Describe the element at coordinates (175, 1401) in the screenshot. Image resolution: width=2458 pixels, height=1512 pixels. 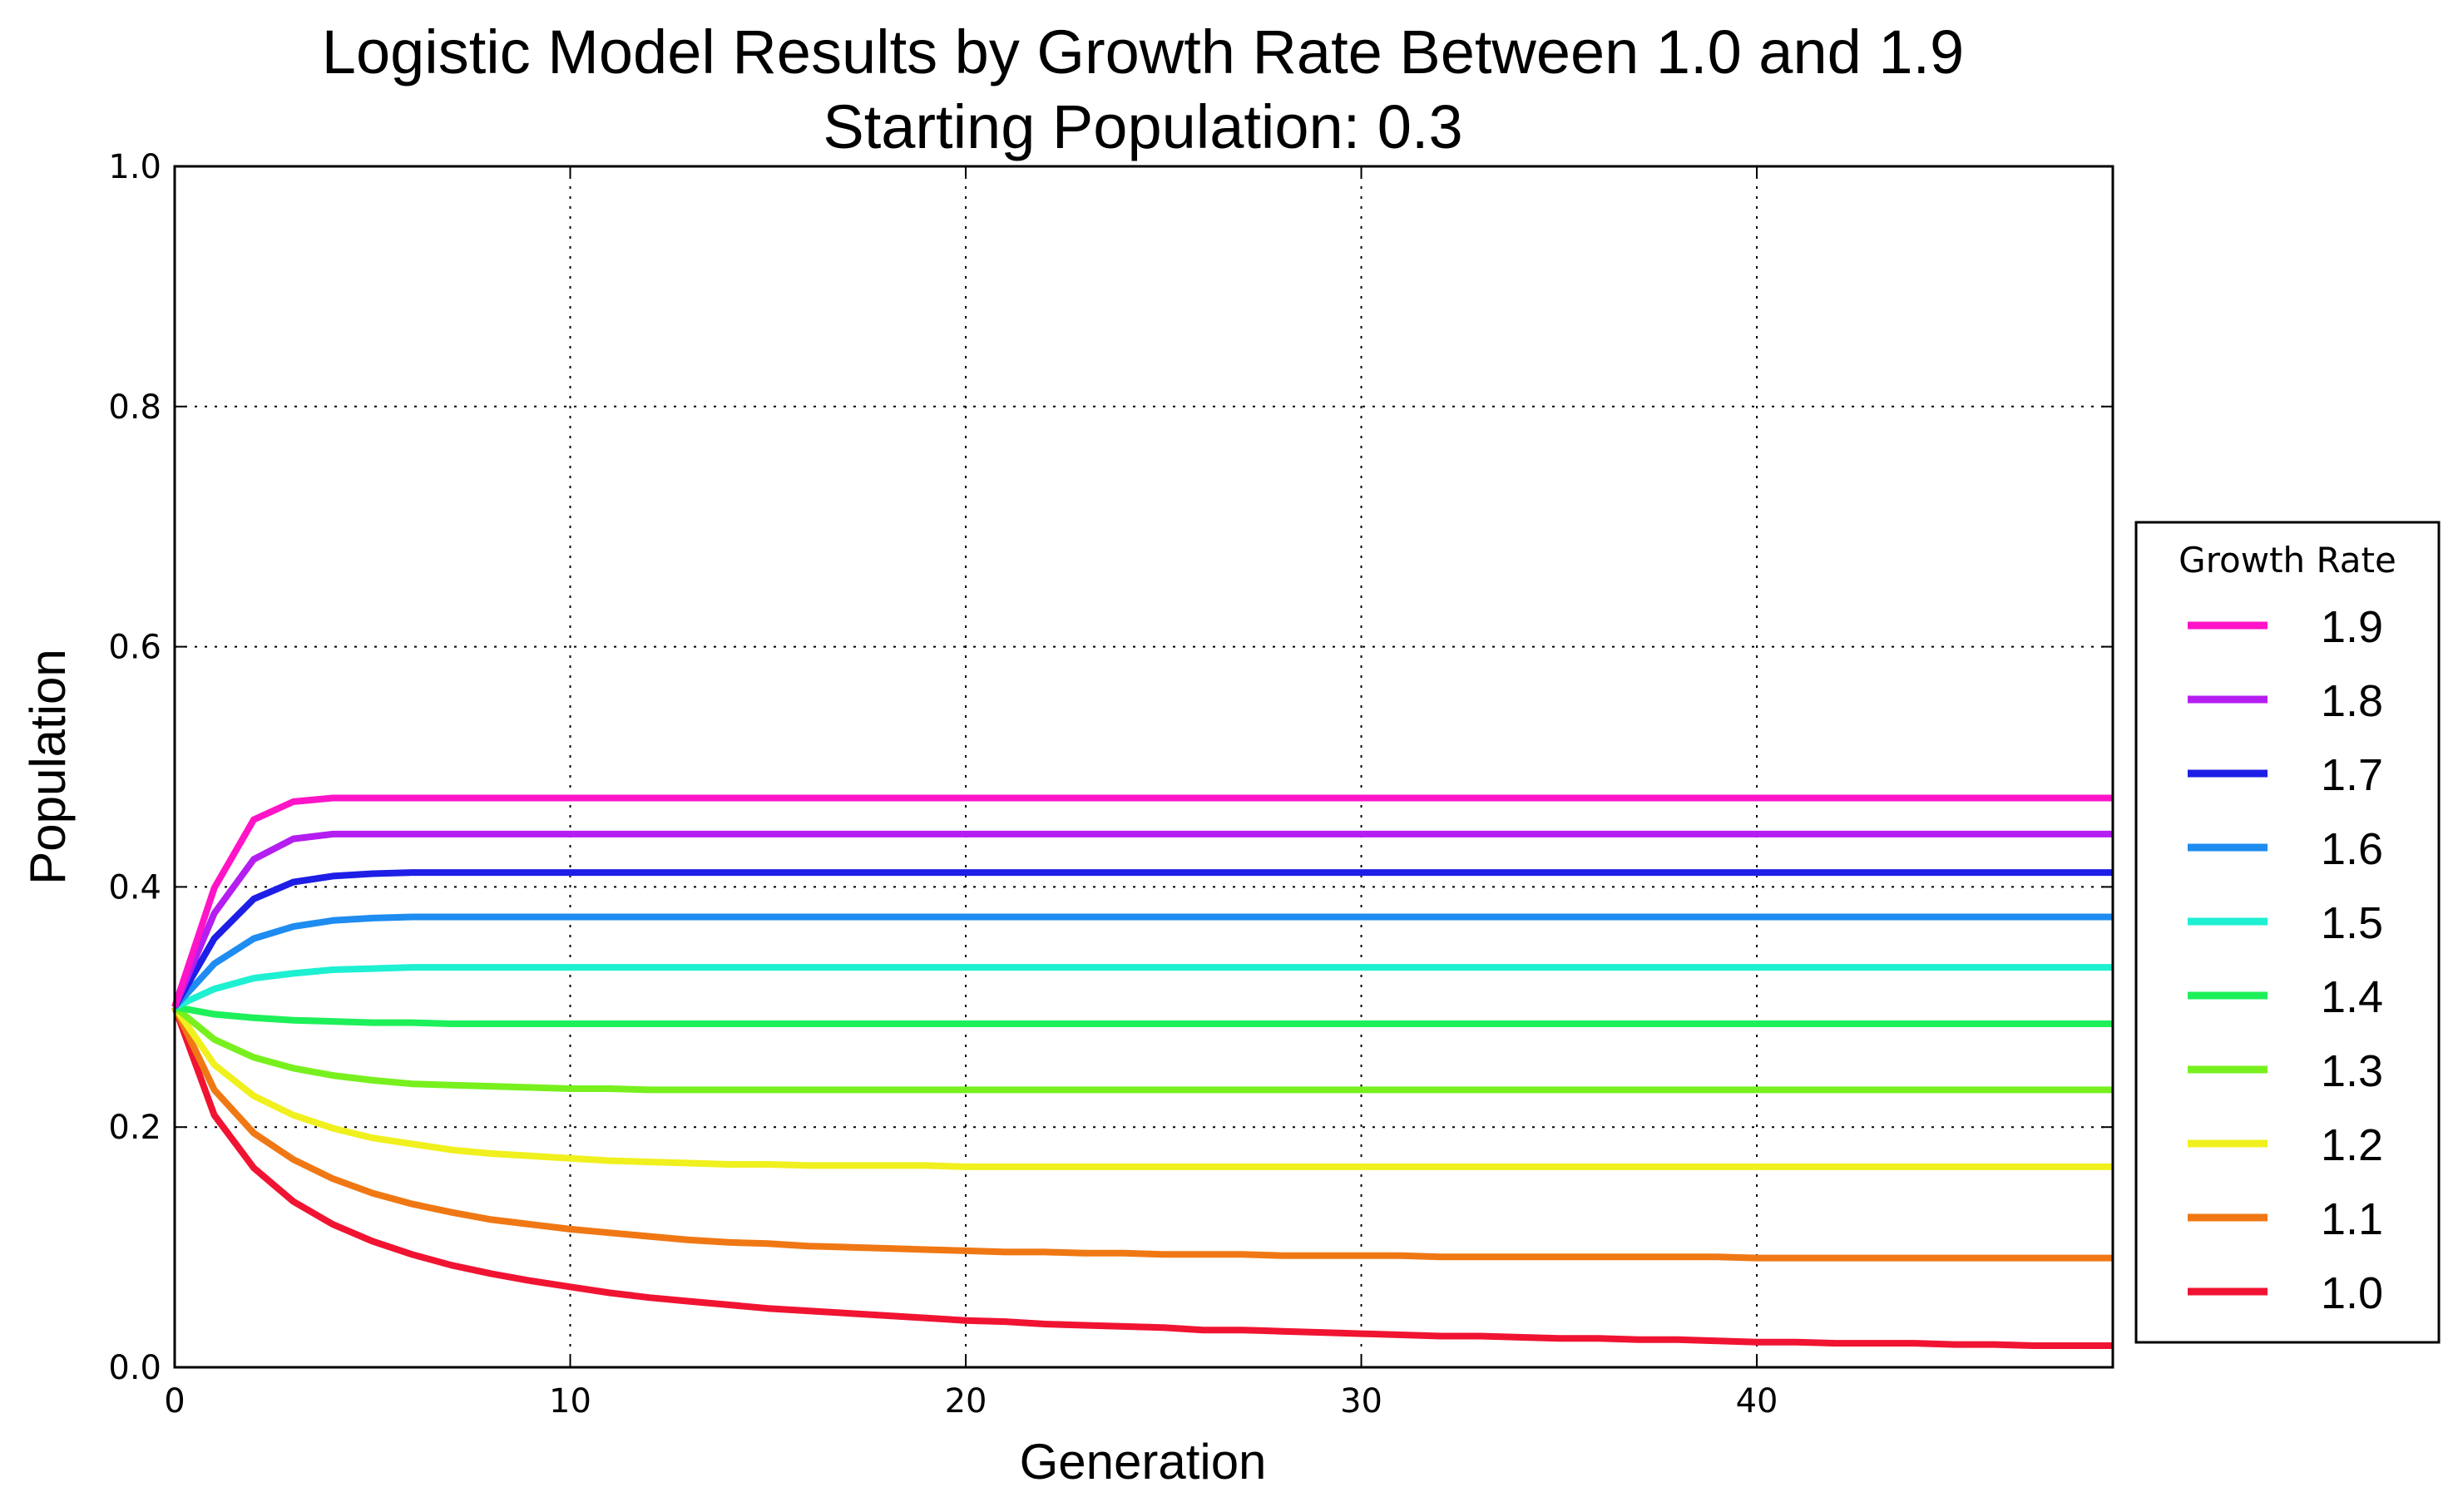
I see `x-tick-label: 0` at that location.